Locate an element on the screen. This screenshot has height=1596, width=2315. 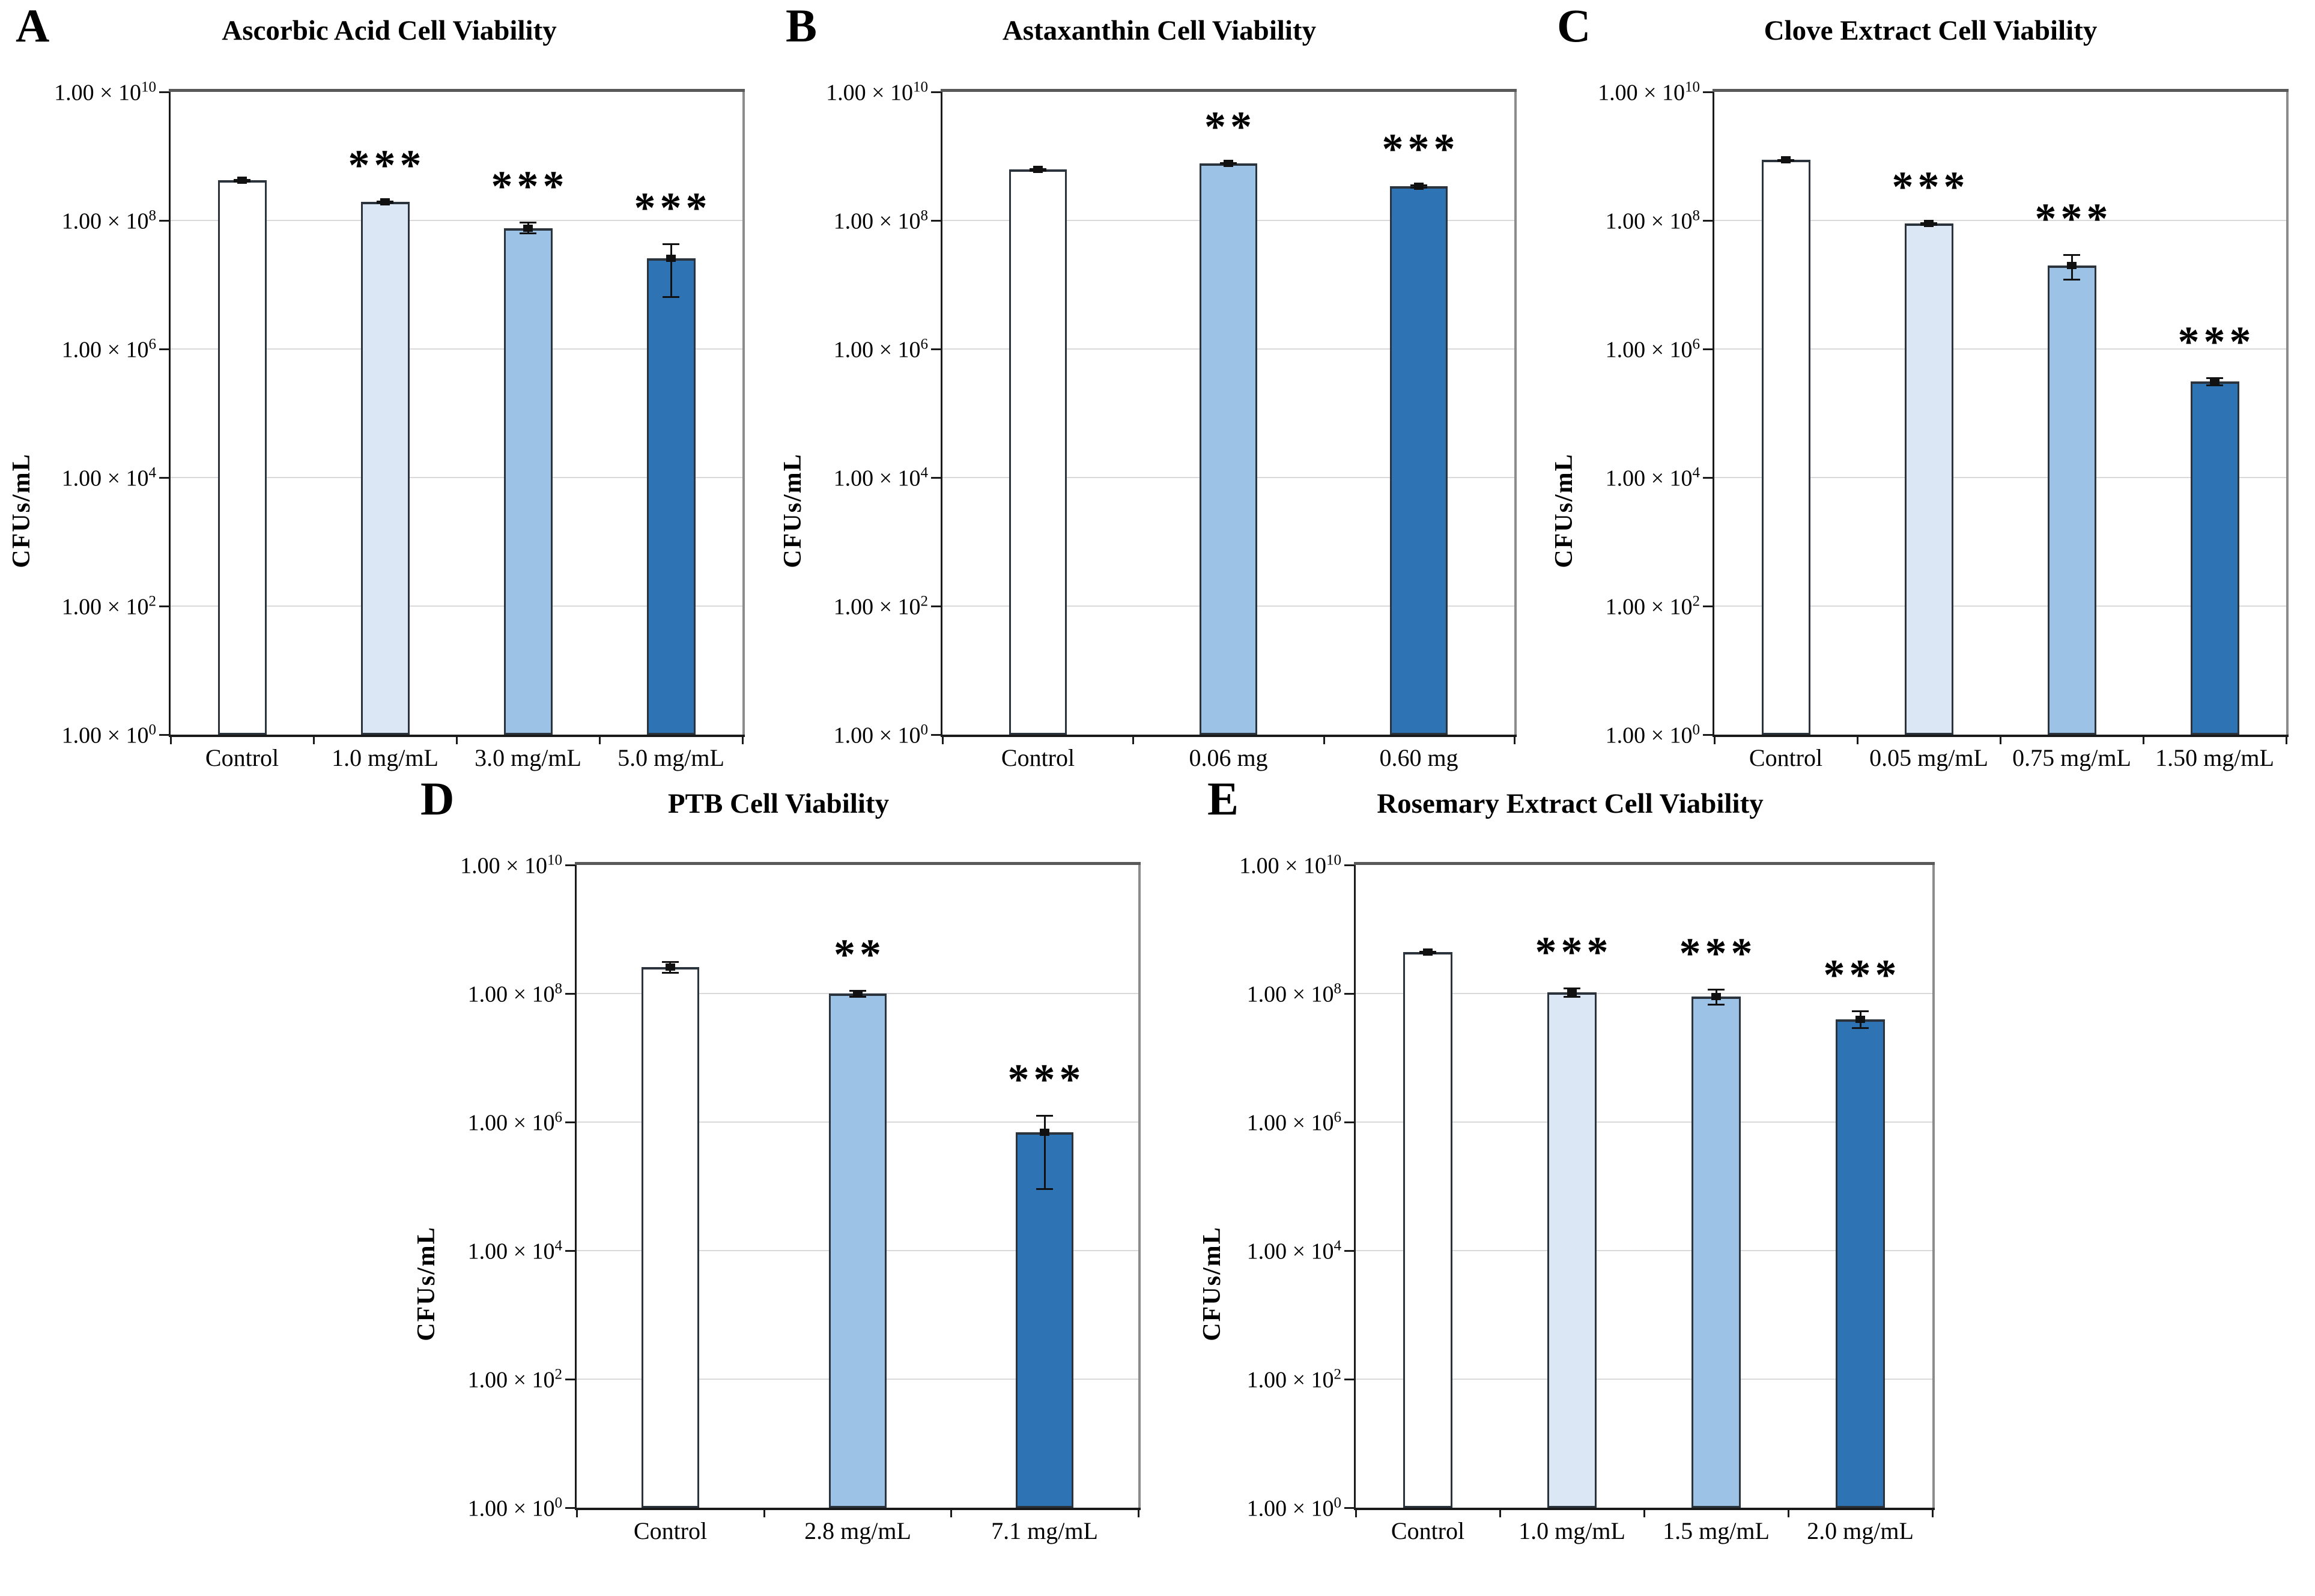
bar-1-0-mg-ml is located at coordinates (385, 468).